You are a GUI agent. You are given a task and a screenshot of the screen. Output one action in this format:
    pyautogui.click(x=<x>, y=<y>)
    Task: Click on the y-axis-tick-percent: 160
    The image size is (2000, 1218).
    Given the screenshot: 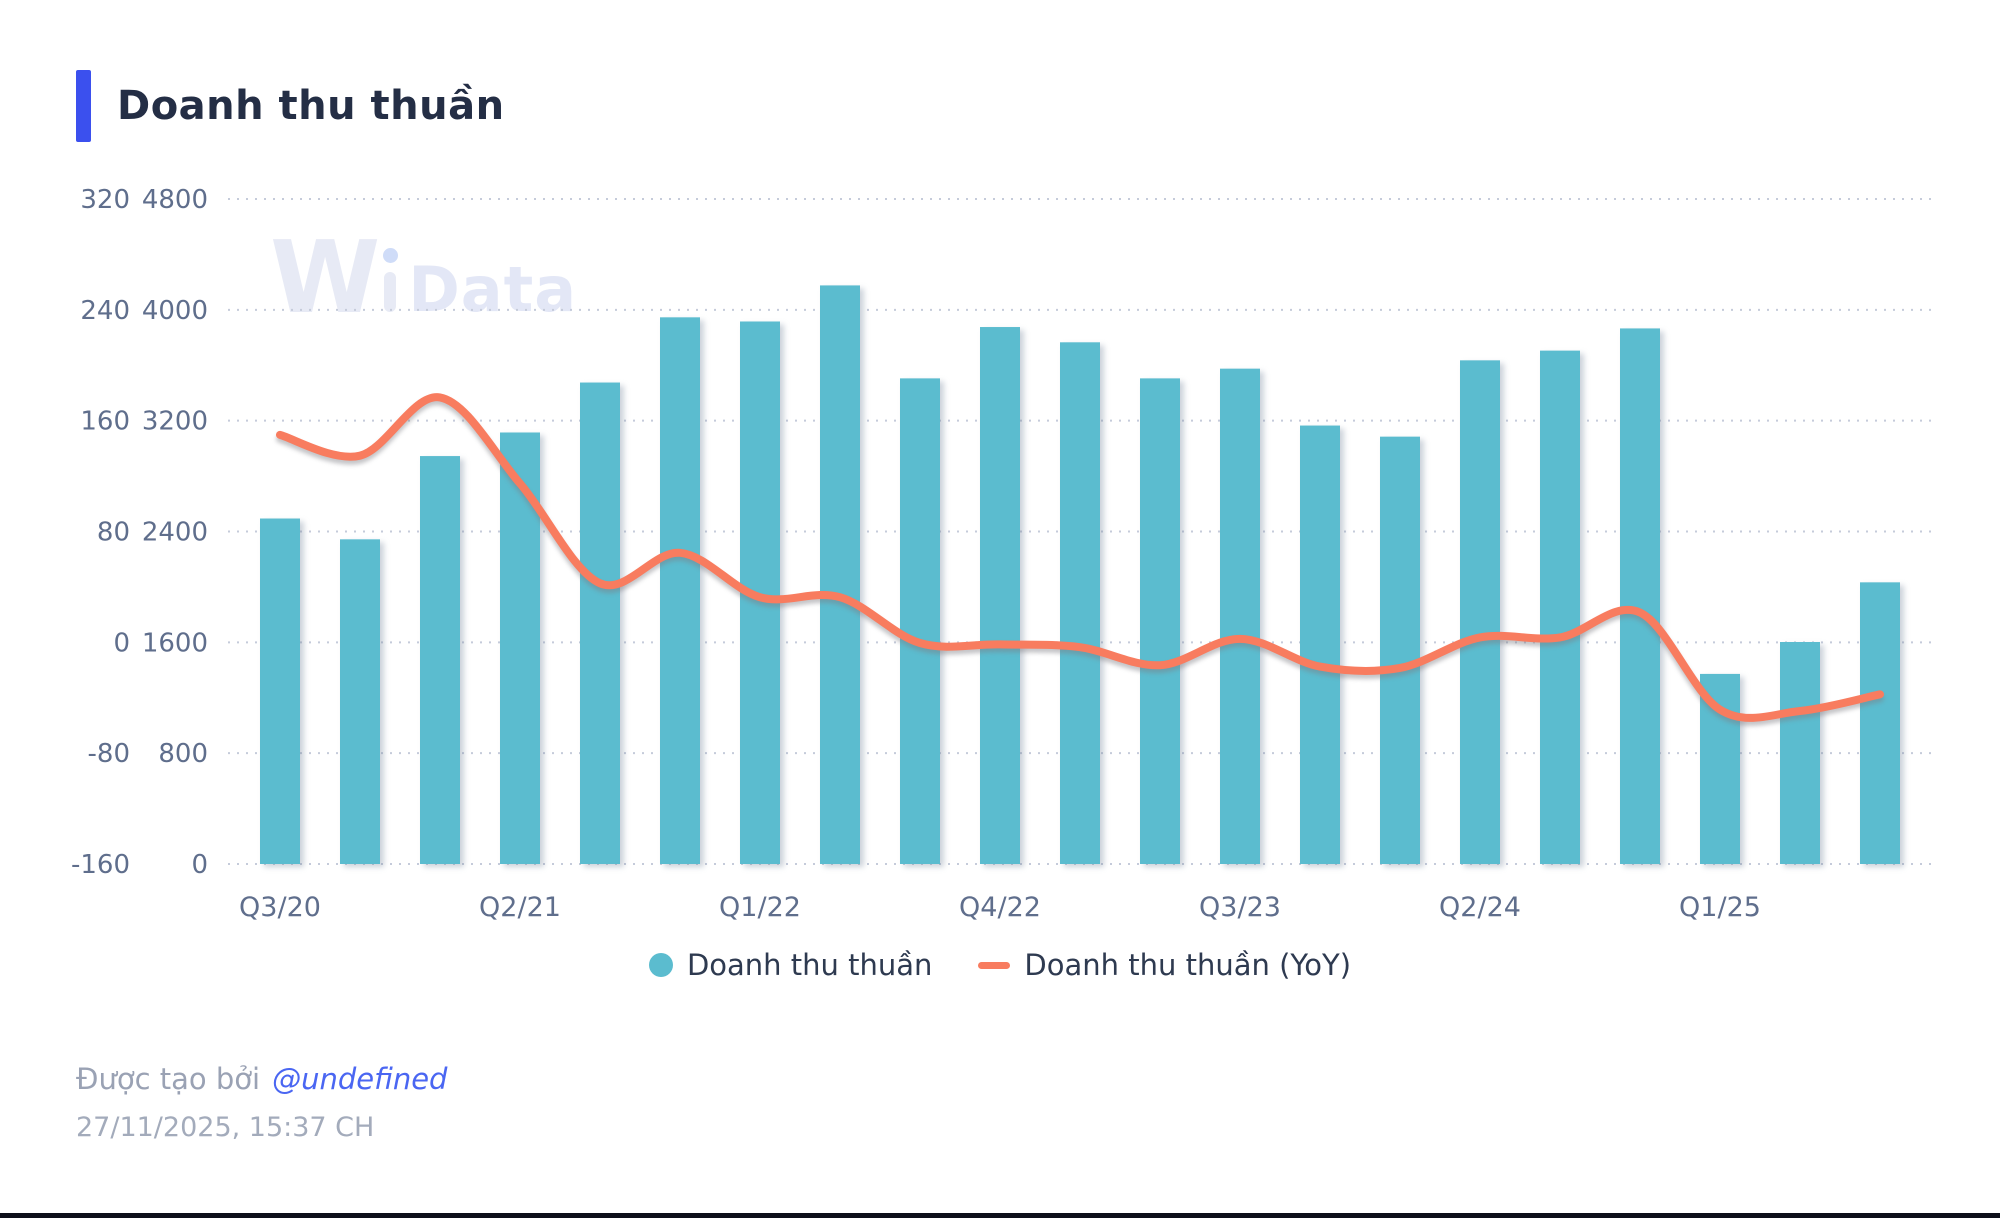 What is the action you would take?
    pyautogui.click(x=105, y=422)
    